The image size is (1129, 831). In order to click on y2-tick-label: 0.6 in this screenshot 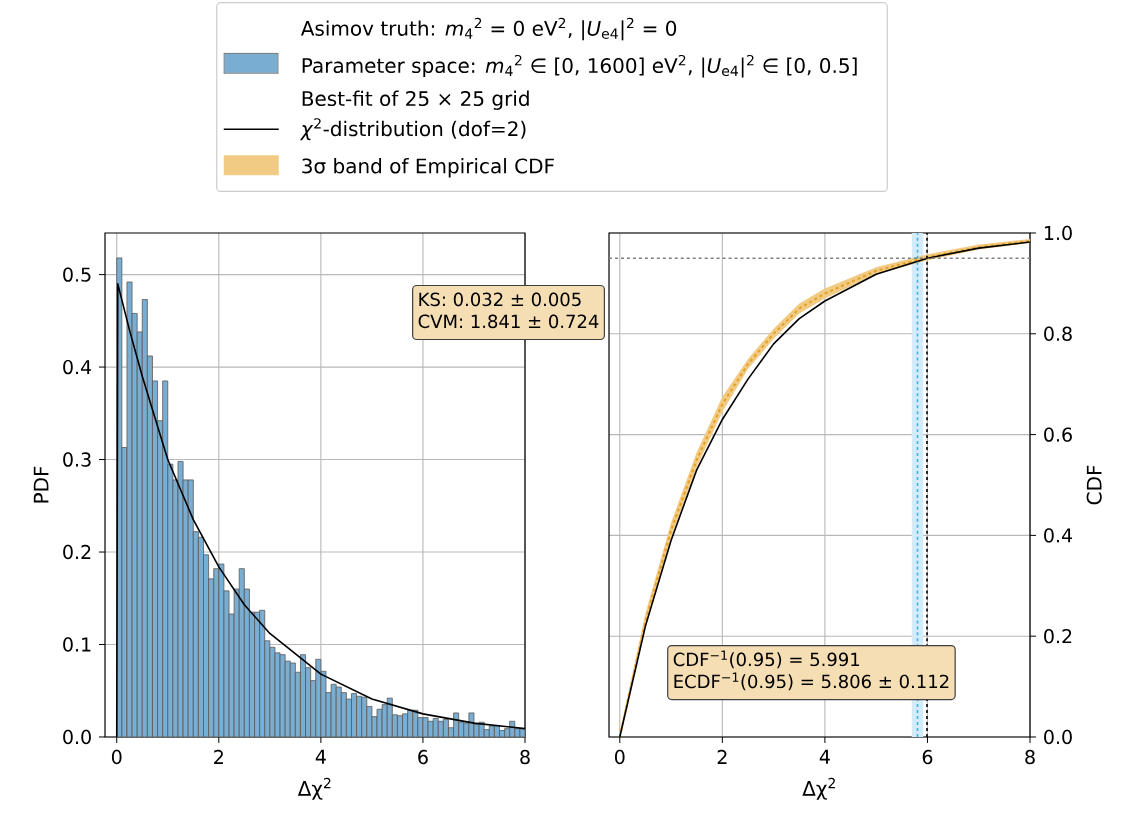, I will do `click(1058, 434)`.